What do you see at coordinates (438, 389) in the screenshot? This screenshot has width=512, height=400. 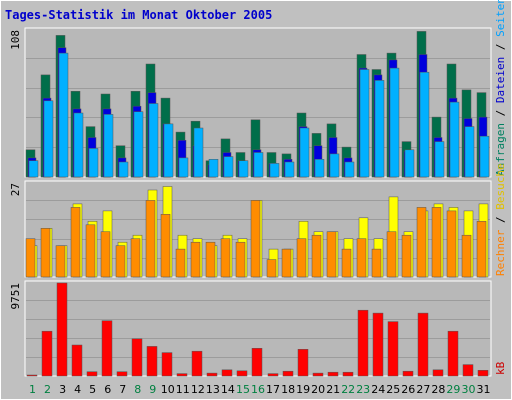 I see `x-label-day: 28` at bounding box center [438, 389].